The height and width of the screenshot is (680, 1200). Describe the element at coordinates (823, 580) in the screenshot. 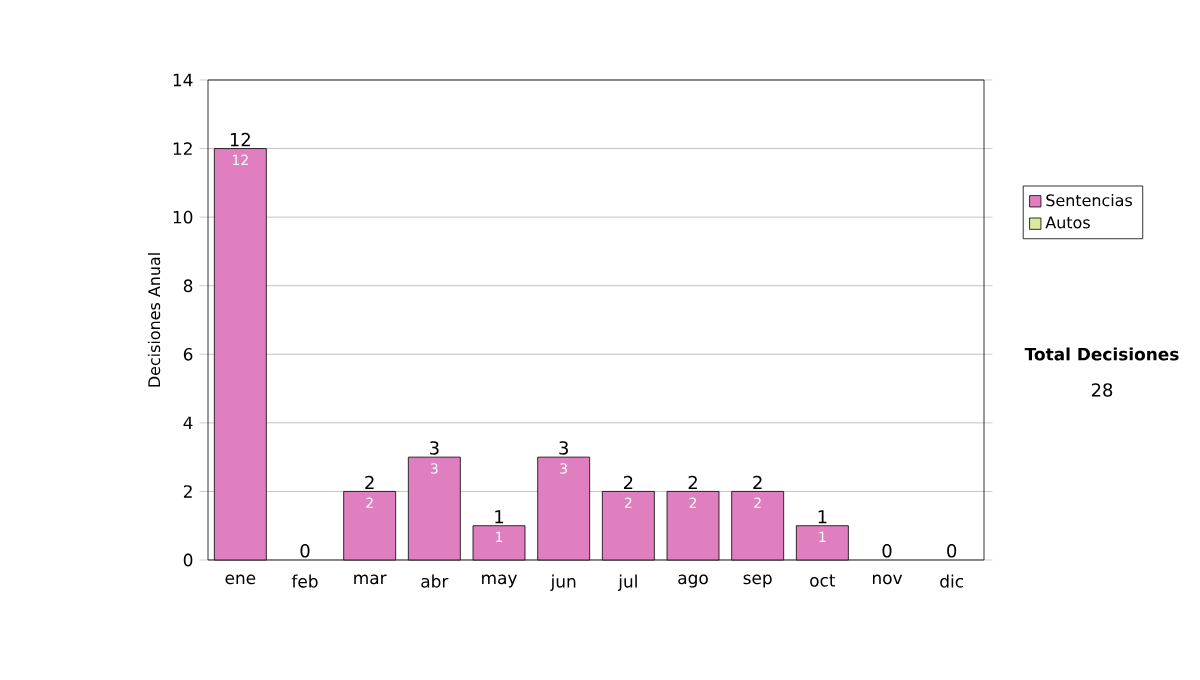

I see `x-tick-label: oct` at that location.